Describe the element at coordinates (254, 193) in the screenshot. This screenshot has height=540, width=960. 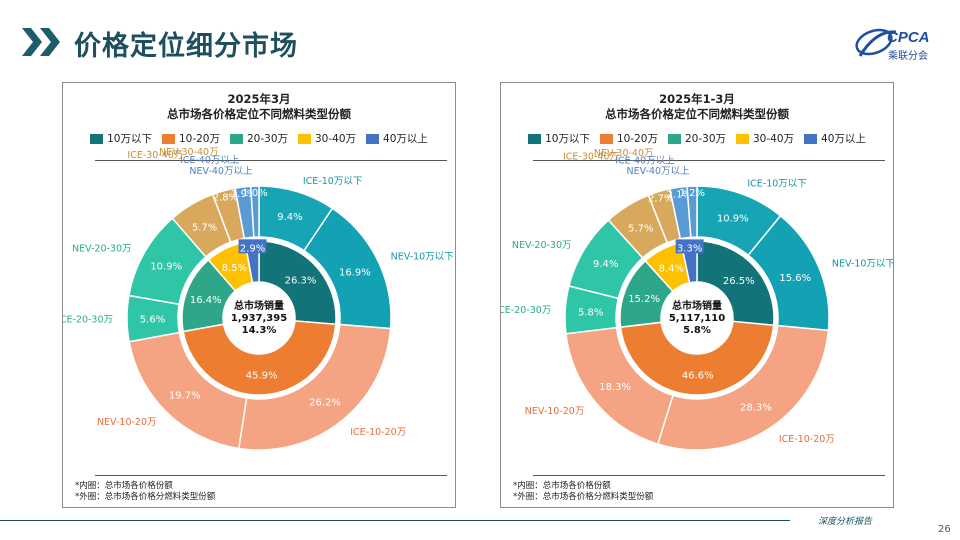
I see `outer-value-label: 1.0%` at that location.